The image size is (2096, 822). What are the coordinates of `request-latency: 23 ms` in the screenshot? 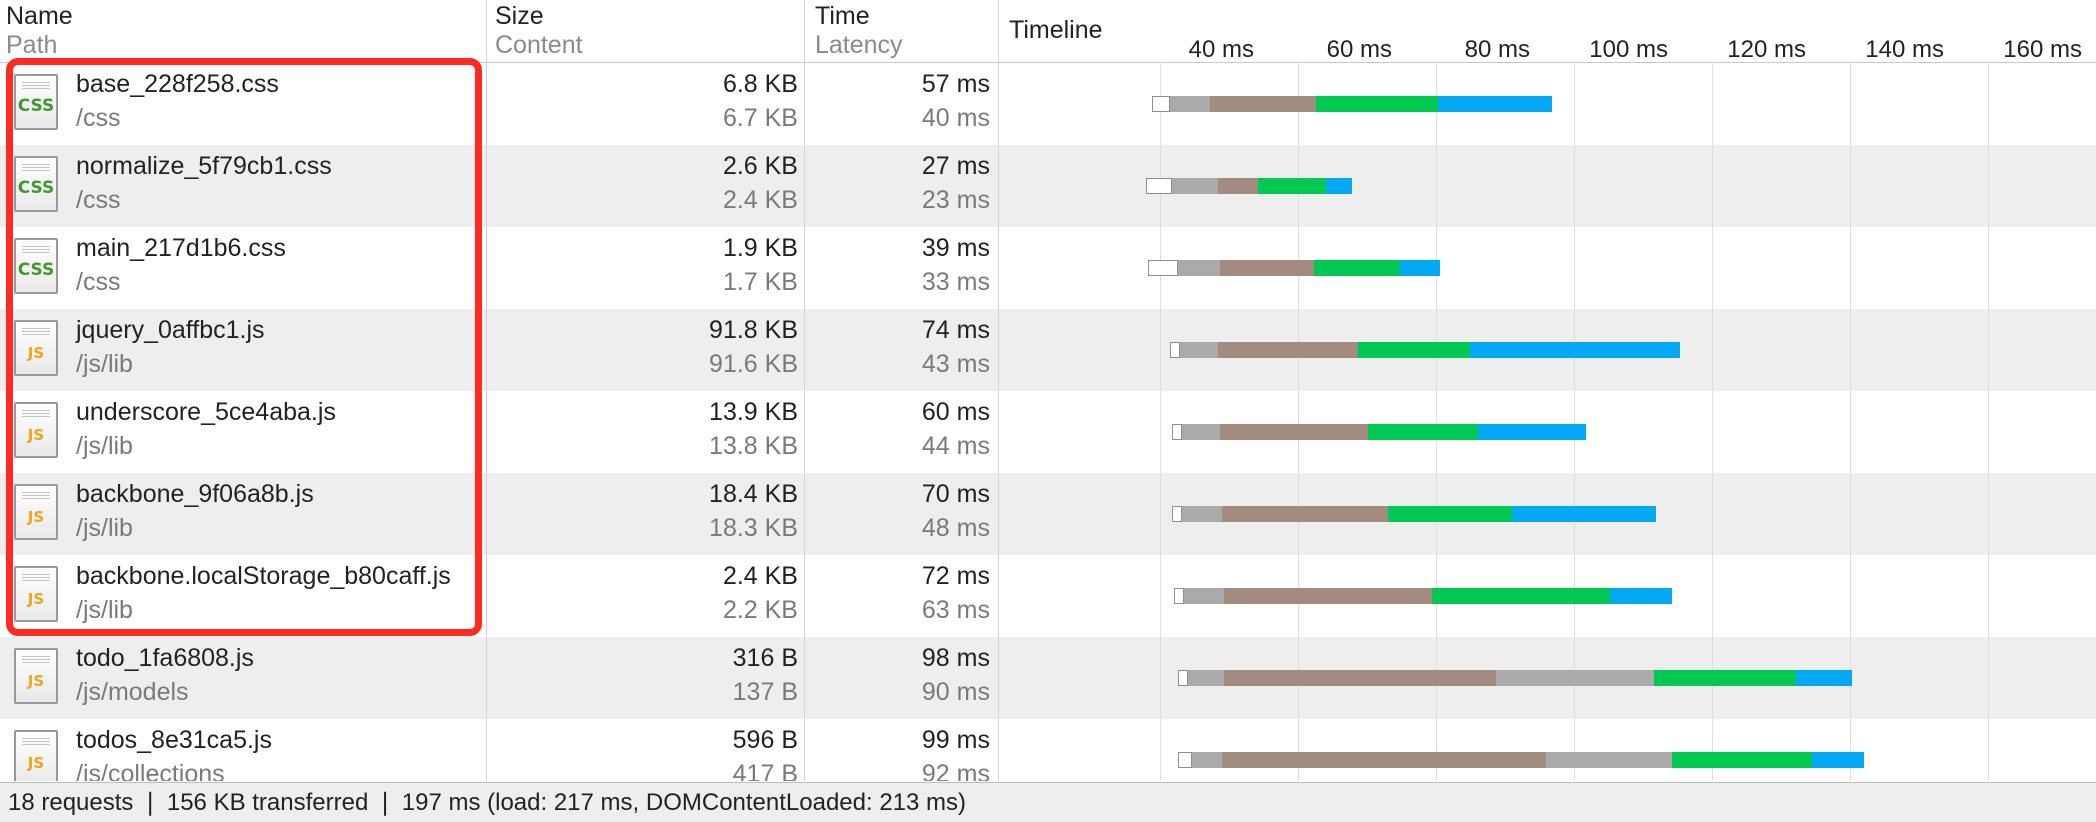 It's located at (955, 200).